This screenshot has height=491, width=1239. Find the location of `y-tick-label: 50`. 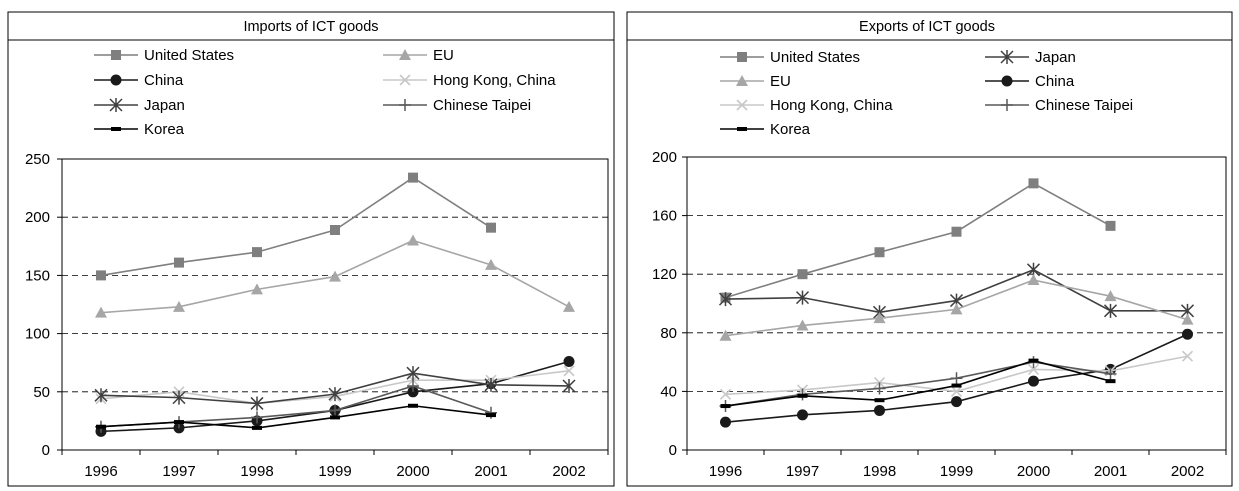

y-tick-label: 50 is located at coordinates (41, 392).